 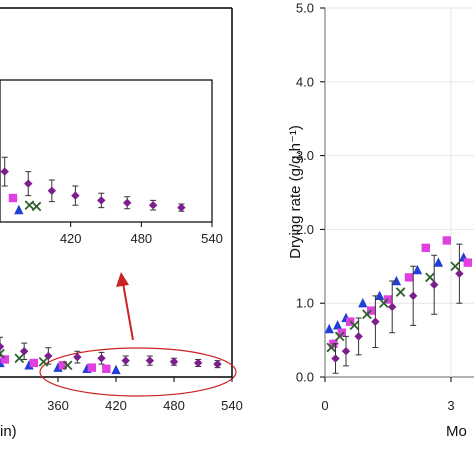 What do you see at coordinates (58, 405) in the screenshot?
I see `left-x-tick-label: 360` at bounding box center [58, 405].